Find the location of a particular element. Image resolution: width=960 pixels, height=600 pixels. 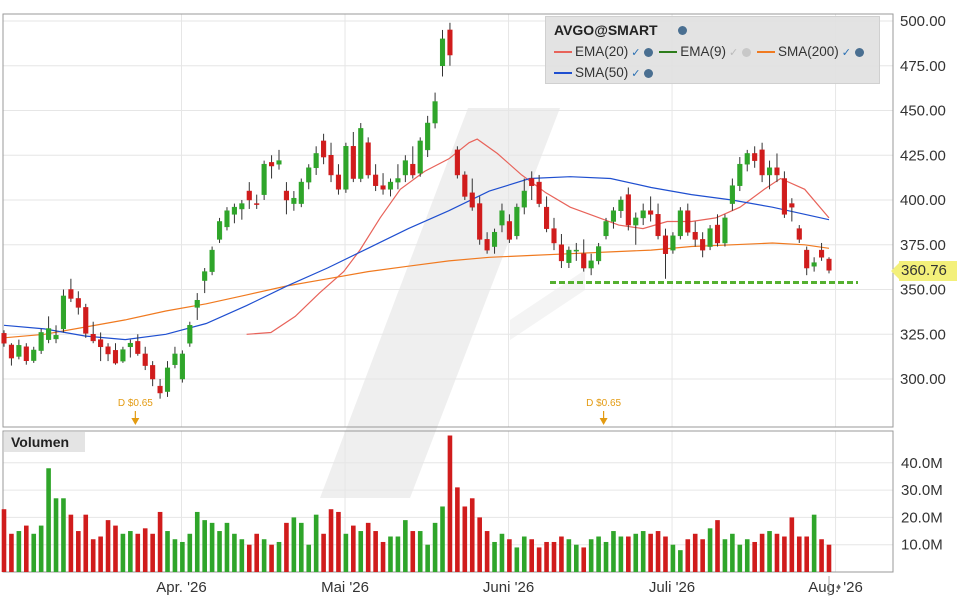

price-tick-label: 500.00 is located at coordinates (923, 21).